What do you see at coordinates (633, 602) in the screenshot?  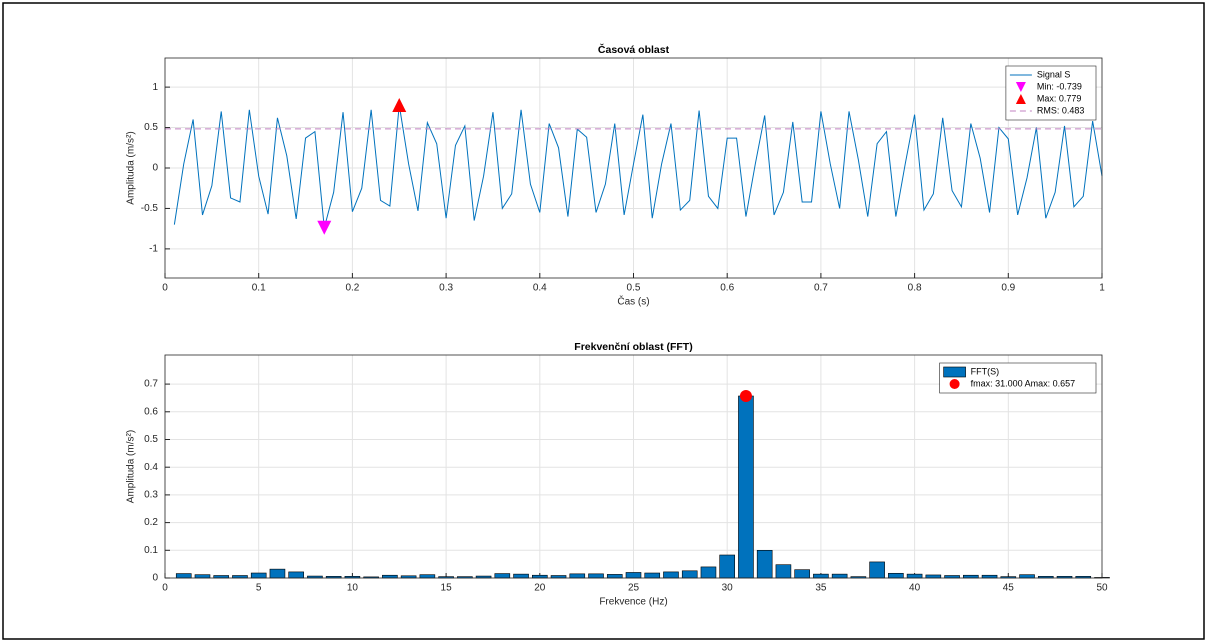 I see `x-axis-label: Frekvence (Hz)` at bounding box center [633, 602].